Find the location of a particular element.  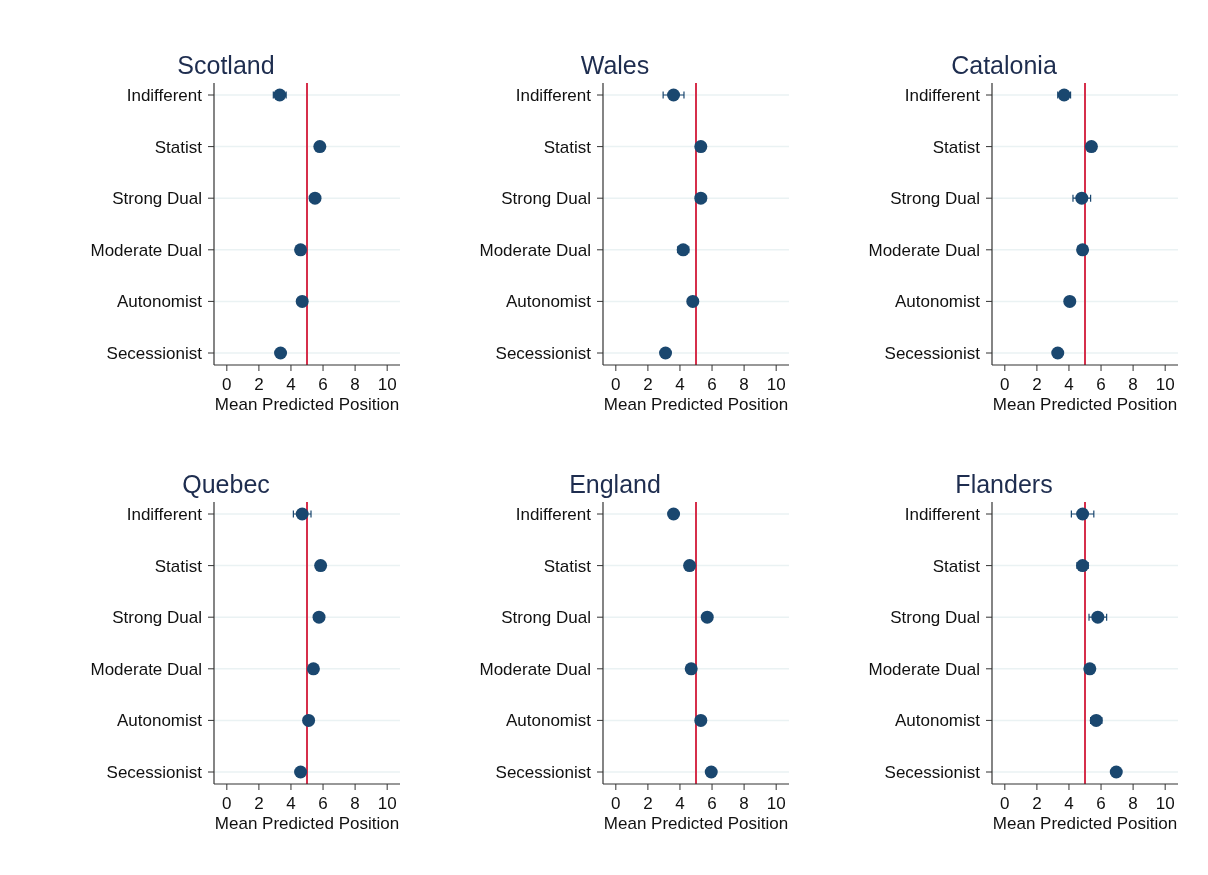

chart-title: Quebec is located at coordinates (226, 484).